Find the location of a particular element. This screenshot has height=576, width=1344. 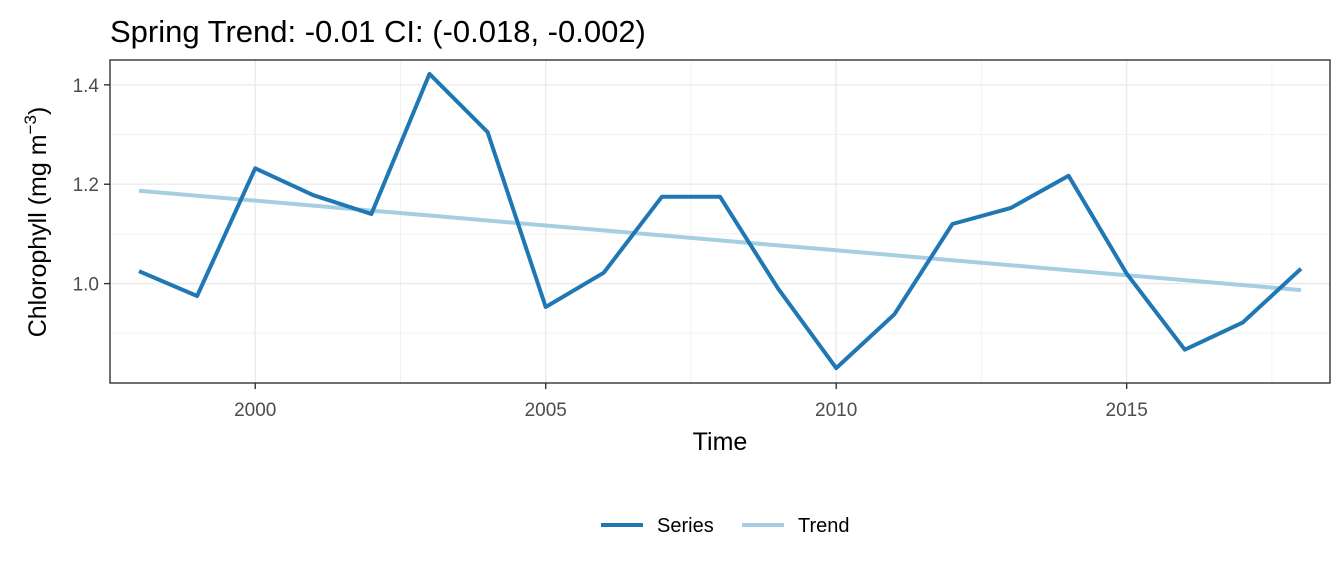

y-axis-title: Chlorophyll (mg m−3) is located at coordinates (36, 222).